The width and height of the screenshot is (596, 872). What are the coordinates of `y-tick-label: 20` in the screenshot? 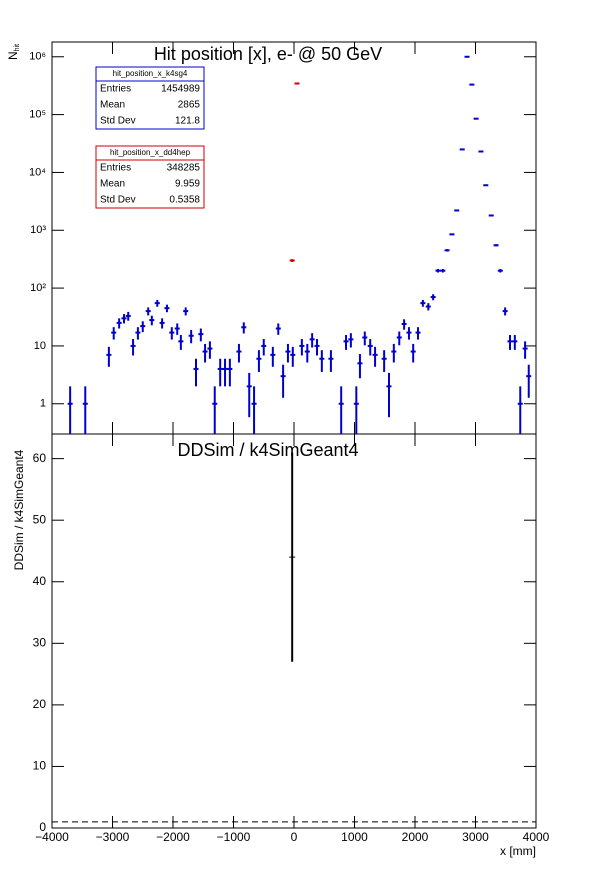 It's located at (40, 704).